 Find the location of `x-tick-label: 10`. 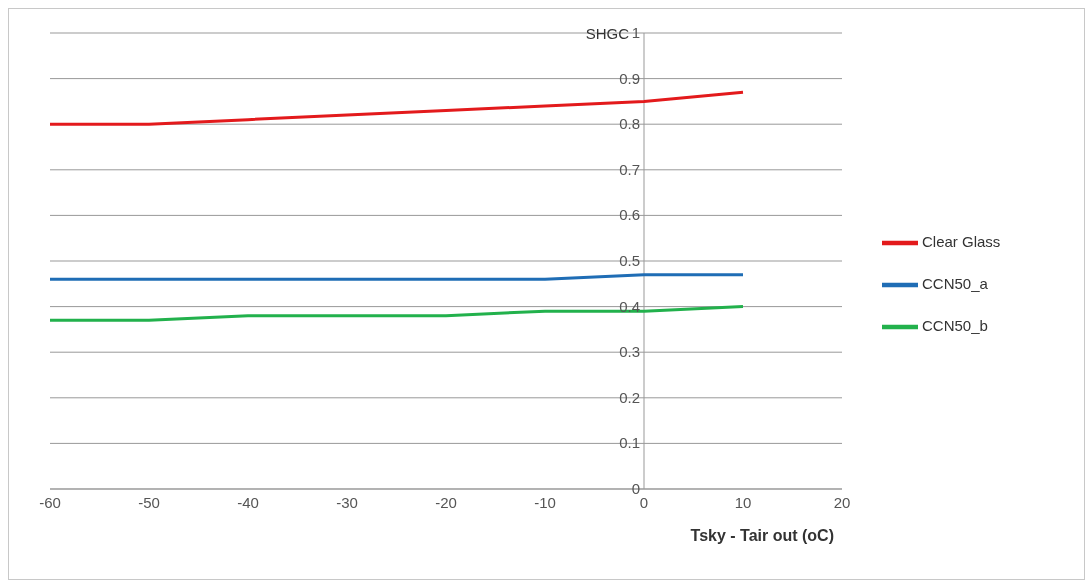

x-tick-label: 10 is located at coordinates (743, 502).